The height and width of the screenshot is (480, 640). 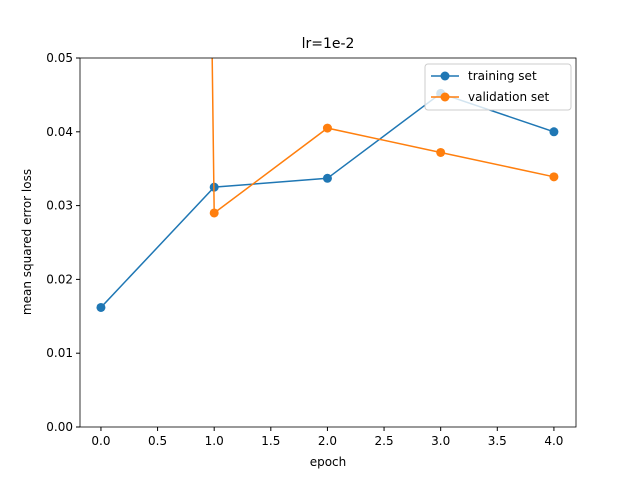 I want to click on x-tick-label: 0.5, so click(x=157, y=441).